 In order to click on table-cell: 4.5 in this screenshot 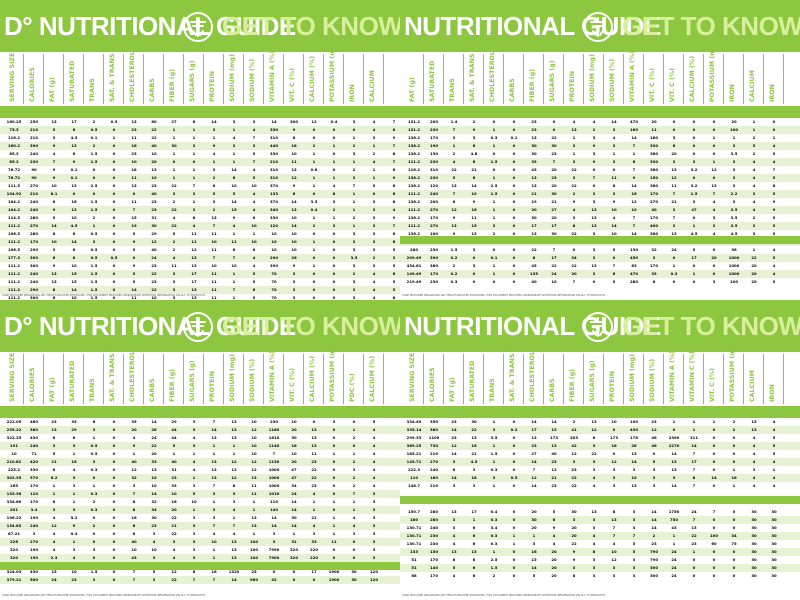, I will do `click(734, 233)`.